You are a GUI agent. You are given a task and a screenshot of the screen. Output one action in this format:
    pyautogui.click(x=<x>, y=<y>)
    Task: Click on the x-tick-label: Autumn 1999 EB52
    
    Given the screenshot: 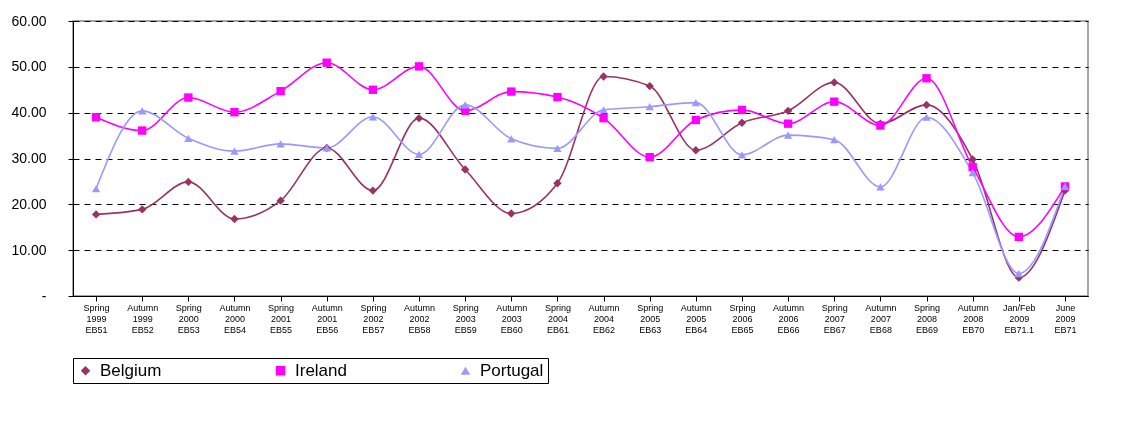 What is the action you would take?
    pyautogui.click(x=143, y=318)
    